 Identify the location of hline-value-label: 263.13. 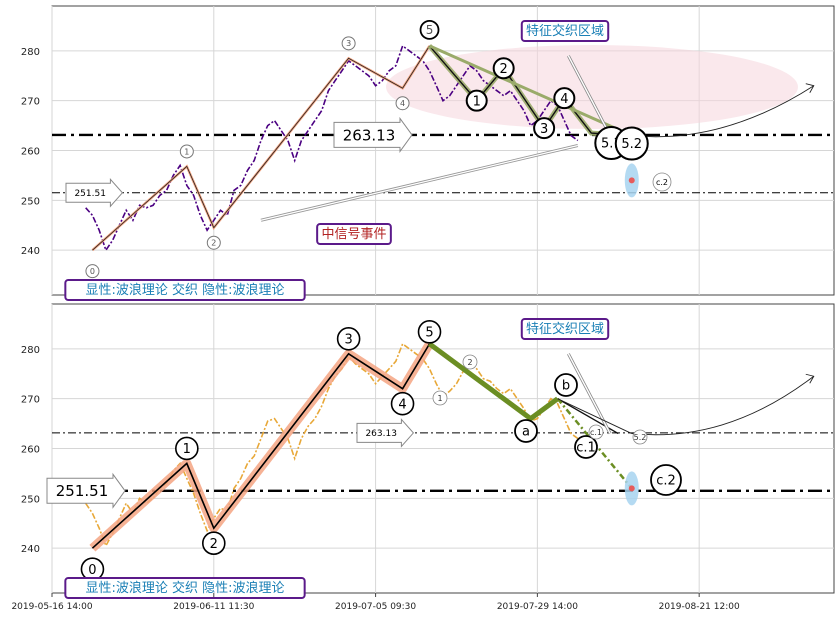
(369, 135).